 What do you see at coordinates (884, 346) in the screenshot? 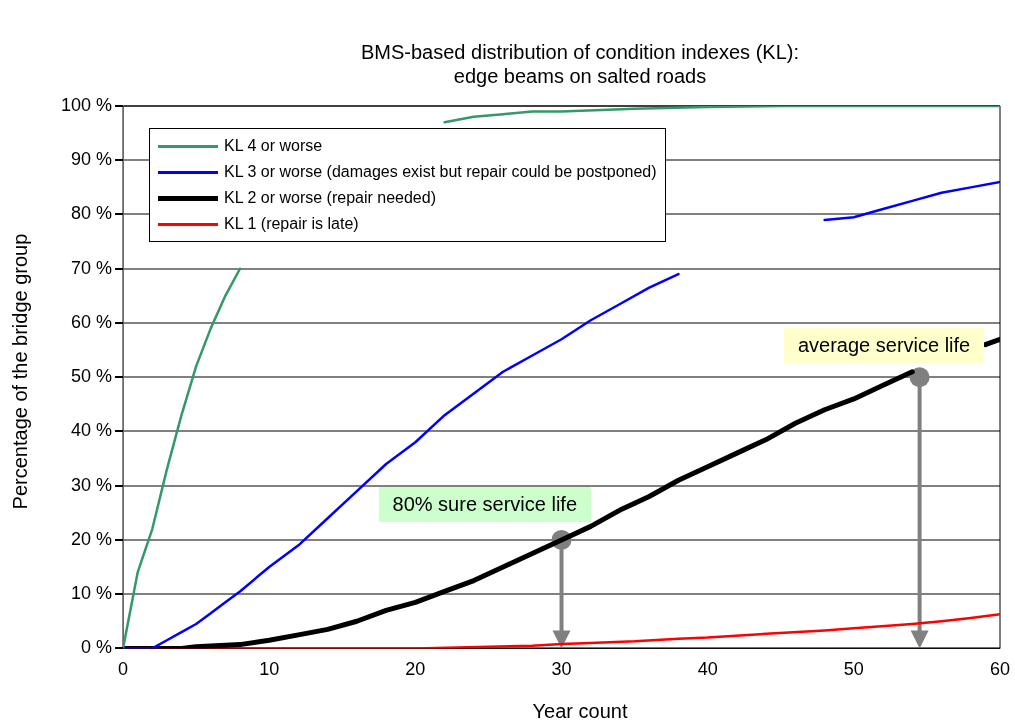
I see `annotation: average service life` at bounding box center [884, 346].